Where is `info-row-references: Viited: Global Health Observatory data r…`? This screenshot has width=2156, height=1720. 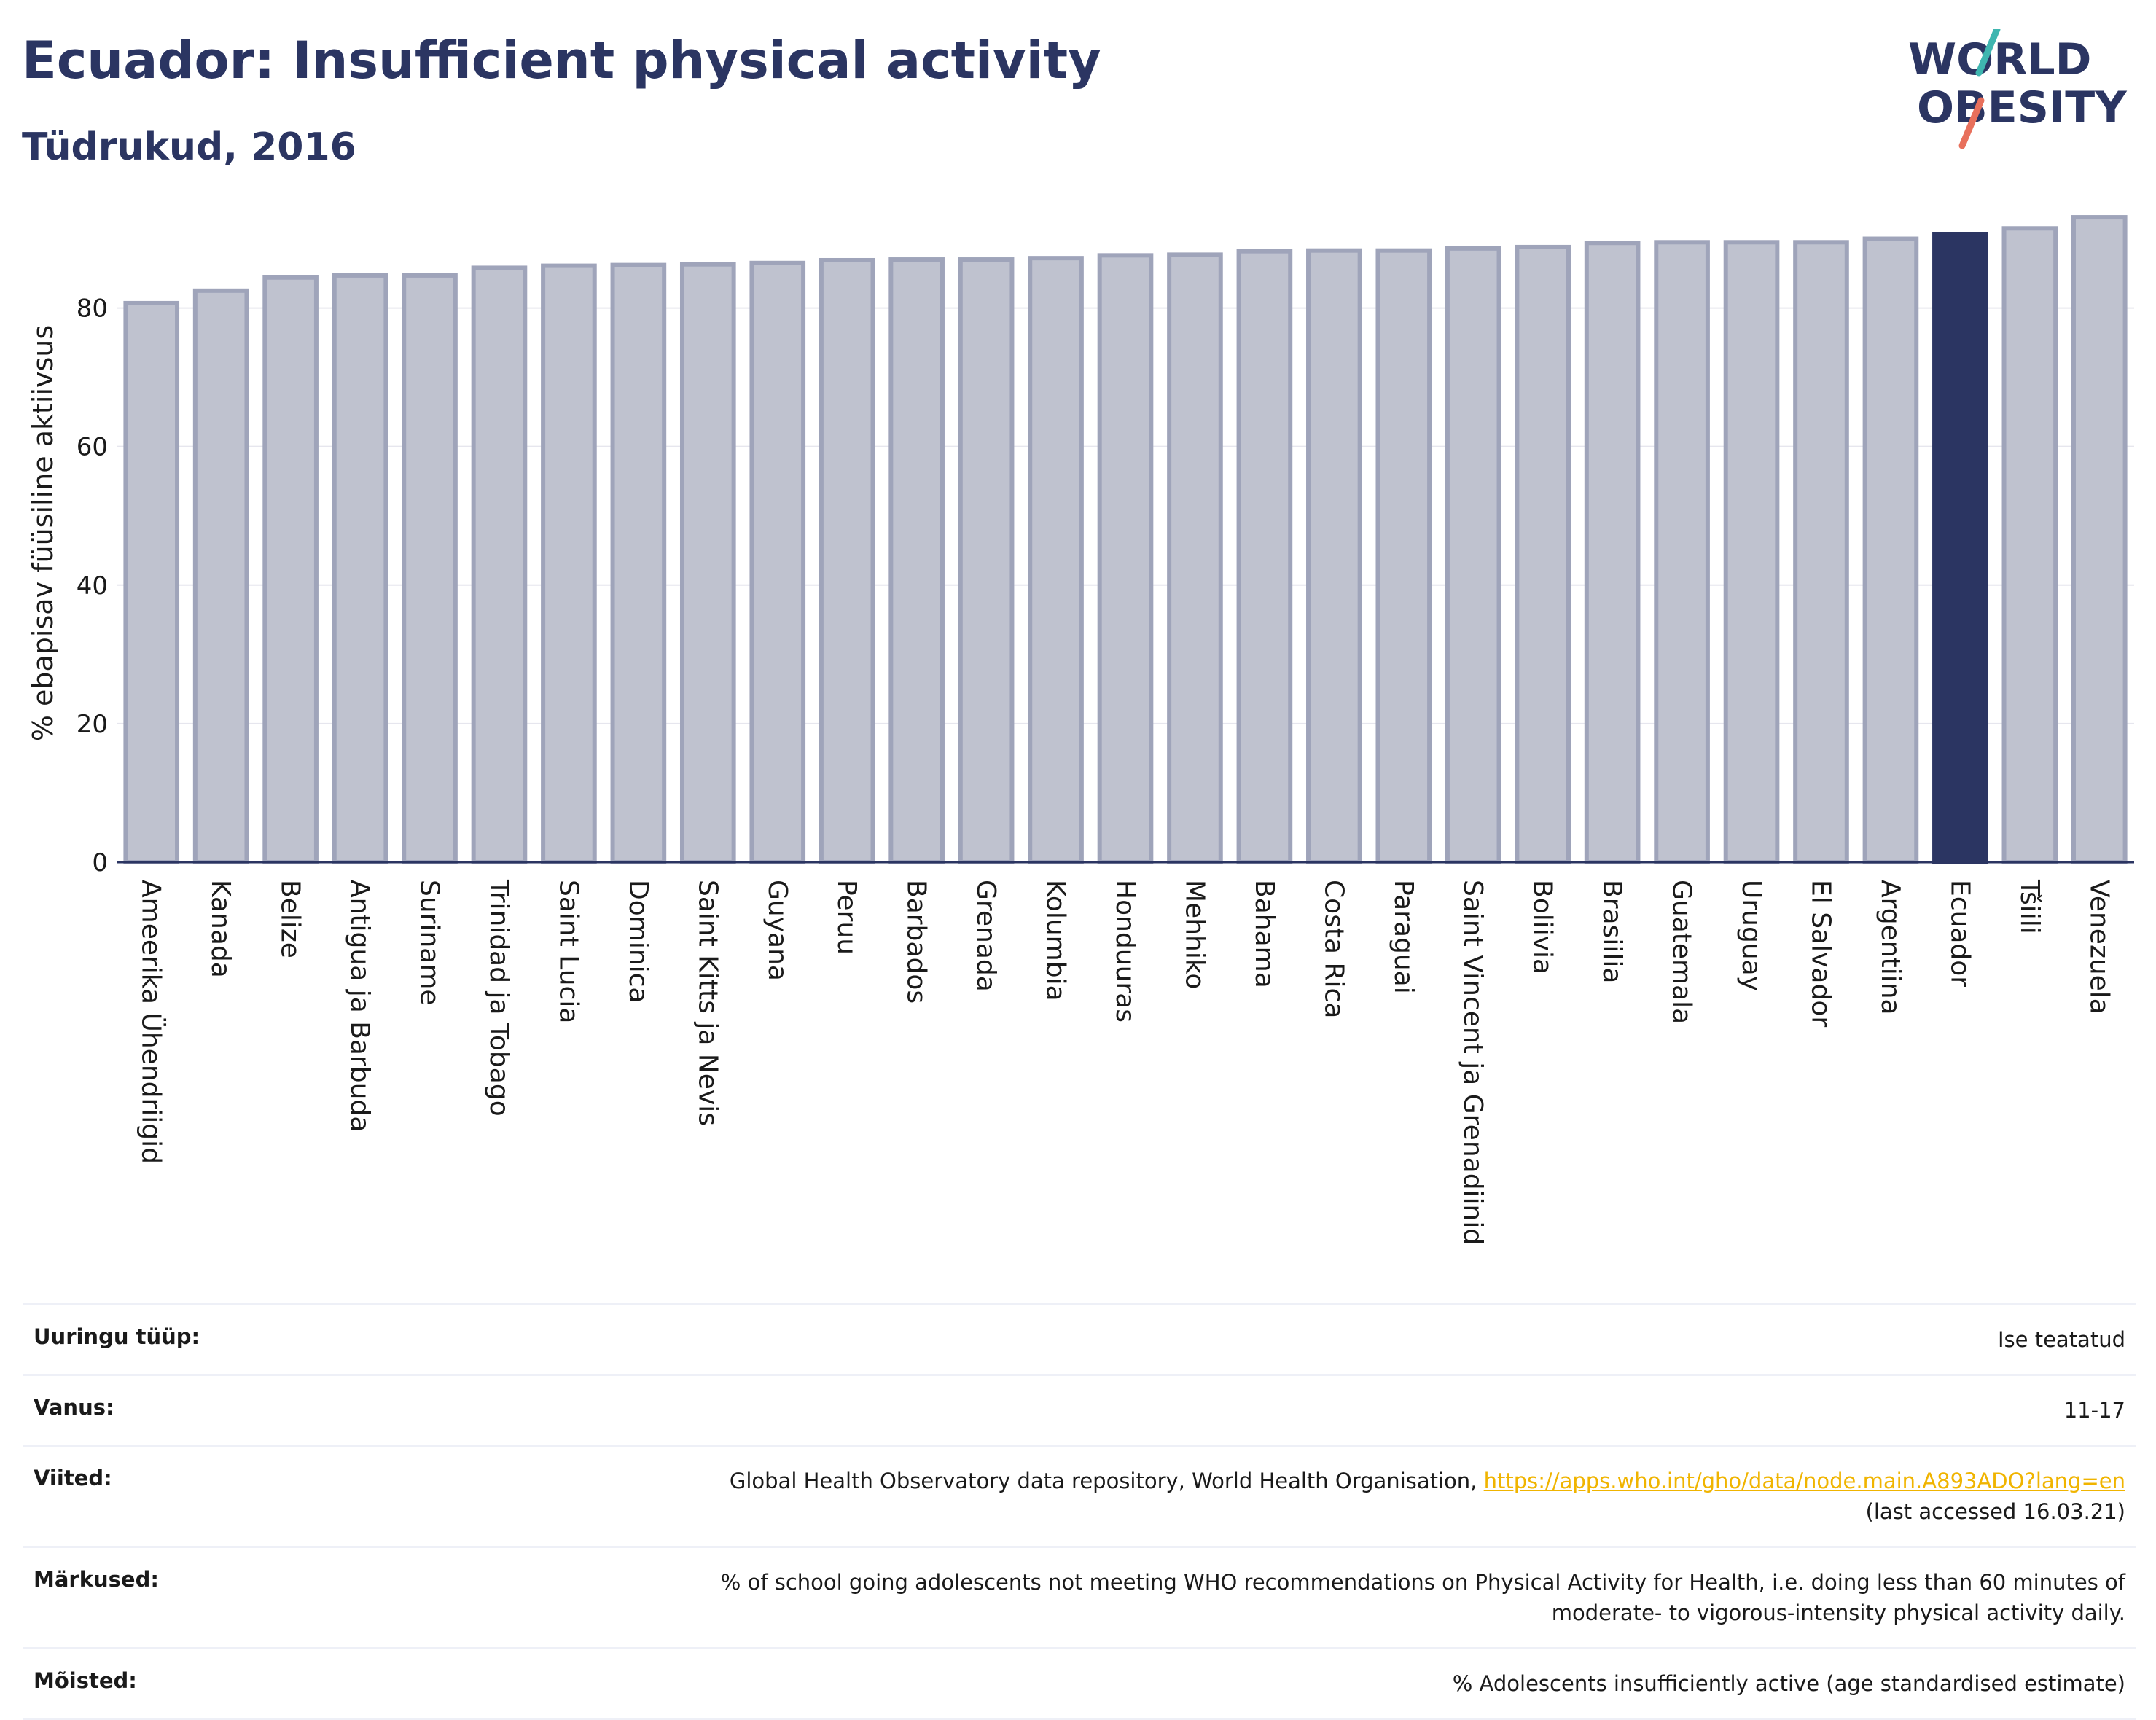 info-row-references: Viited: Global Health Observatory data r… is located at coordinates (1079, 1496).